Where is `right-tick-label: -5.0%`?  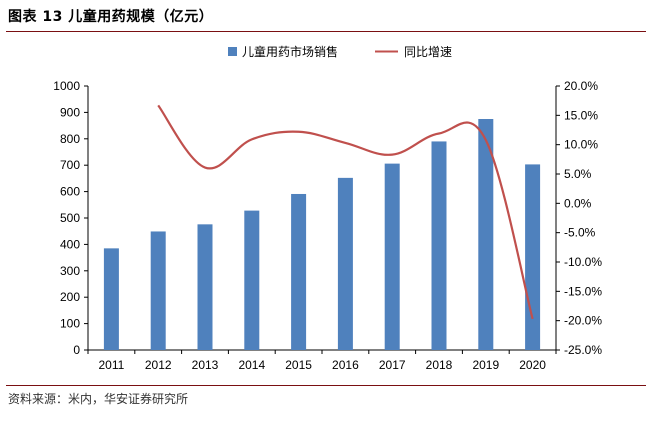 right-tick-label: -5.0% is located at coordinates (580, 233).